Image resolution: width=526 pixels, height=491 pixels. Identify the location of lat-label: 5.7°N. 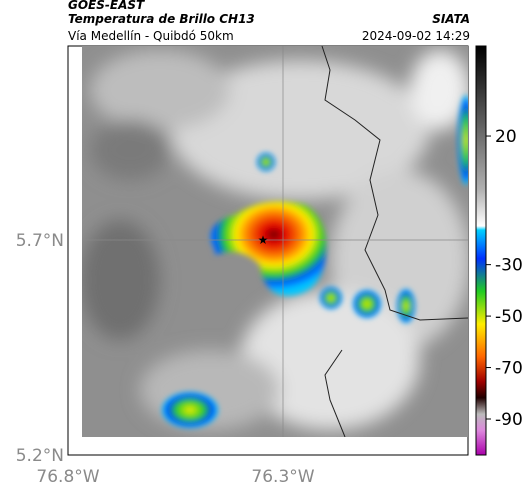
(40, 241).